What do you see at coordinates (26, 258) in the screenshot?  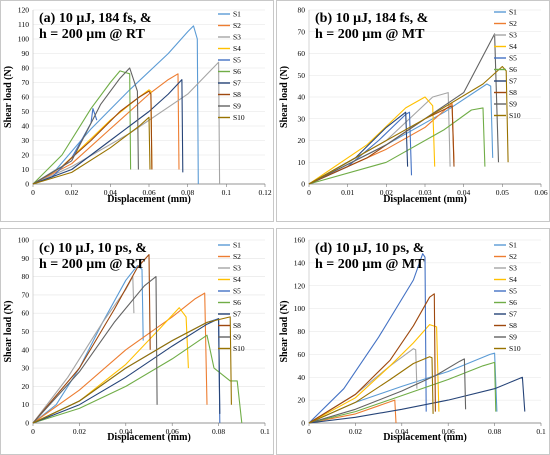 I see `y-tick-label: 90` at bounding box center [26, 258].